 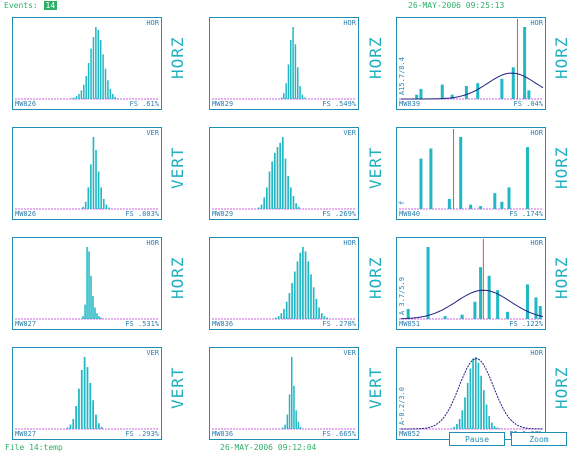 I want to click on pause-button: Pause, so click(x=477, y=439).